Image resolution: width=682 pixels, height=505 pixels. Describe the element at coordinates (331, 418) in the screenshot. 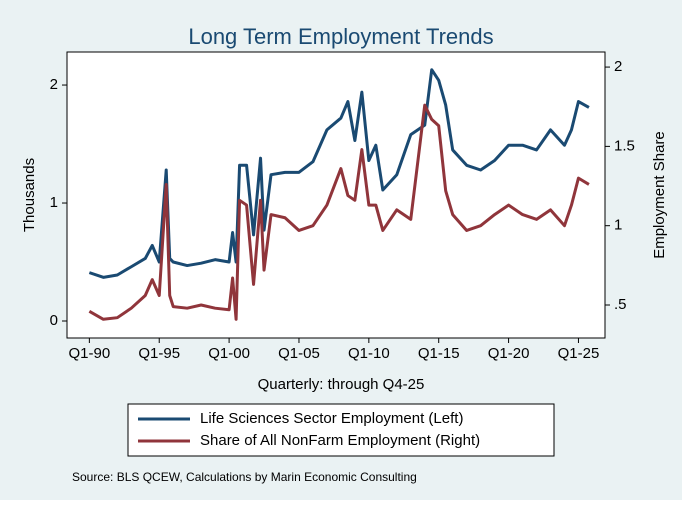

I see `legend-label: Life Sciences Sector Employment (Left)` at that location.